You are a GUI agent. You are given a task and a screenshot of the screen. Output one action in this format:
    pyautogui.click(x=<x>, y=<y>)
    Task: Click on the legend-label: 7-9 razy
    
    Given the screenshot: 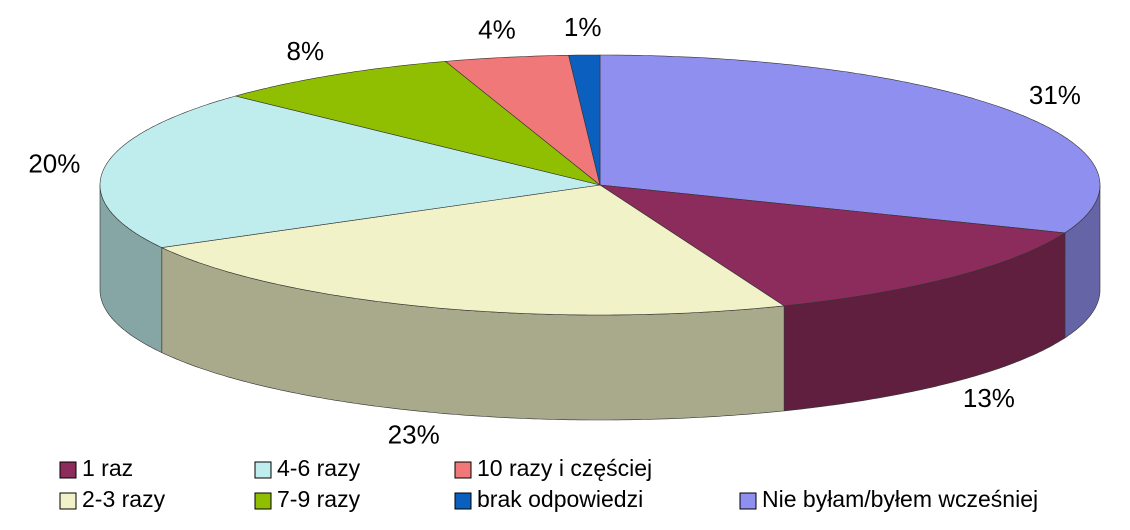 What is the action you would take?
    pyautogui.click(x=319, y=499)
    